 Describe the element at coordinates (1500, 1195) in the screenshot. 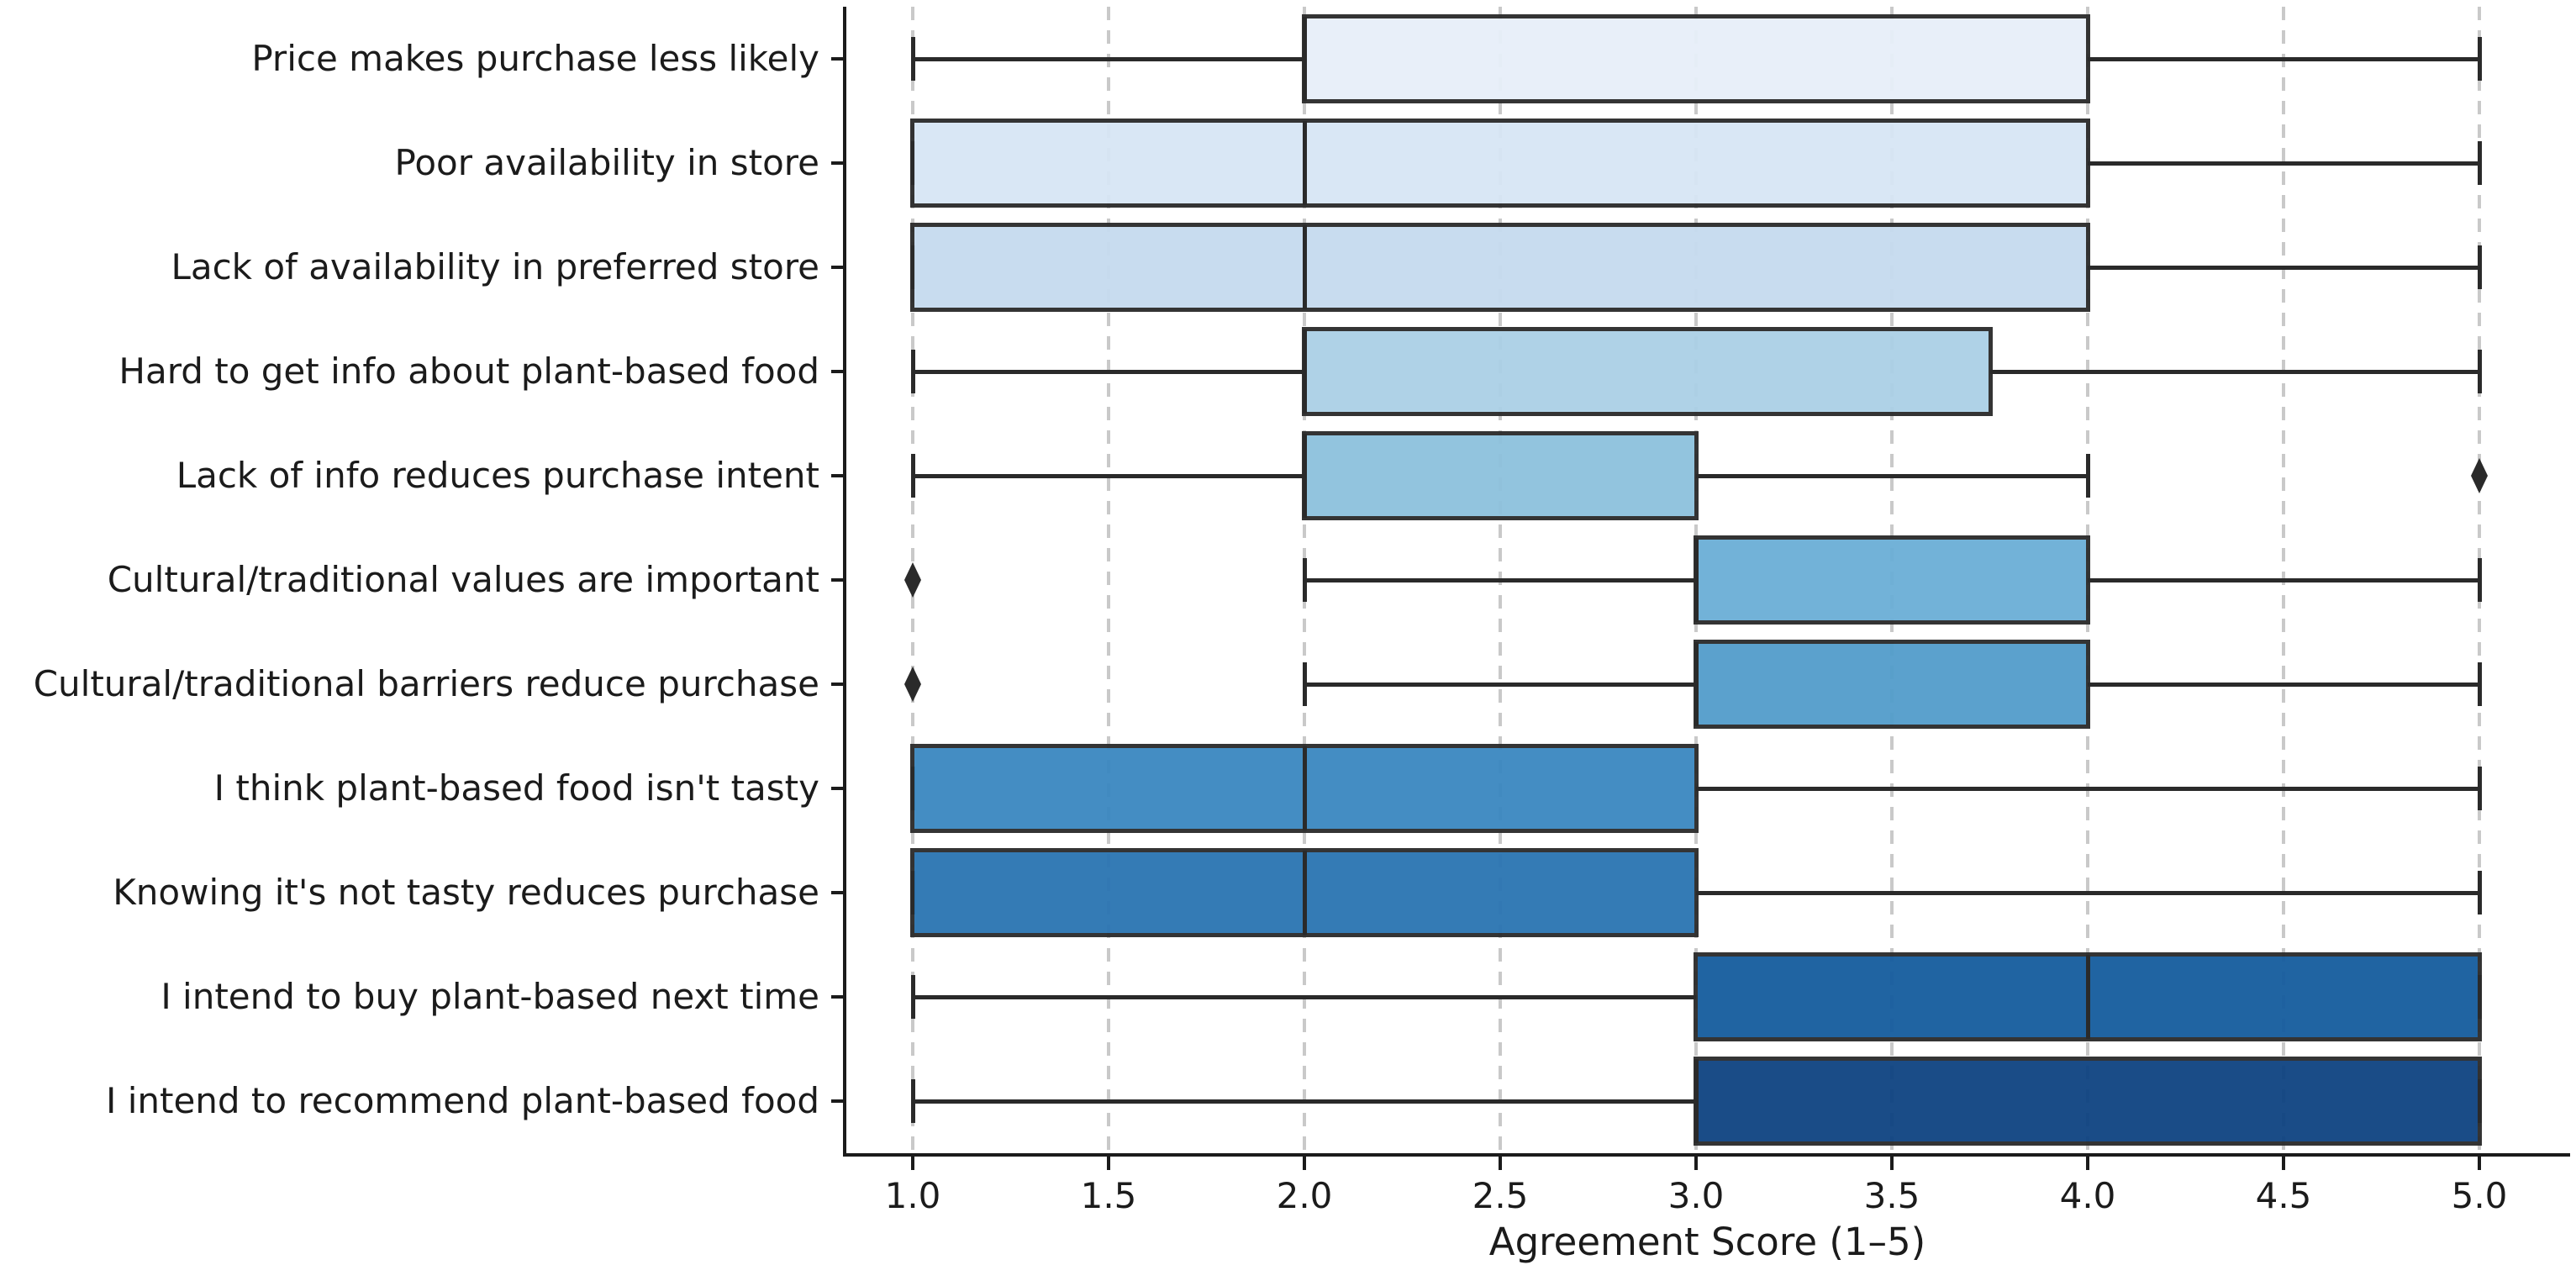

I see `x-tick-label: 2.5` at that location.